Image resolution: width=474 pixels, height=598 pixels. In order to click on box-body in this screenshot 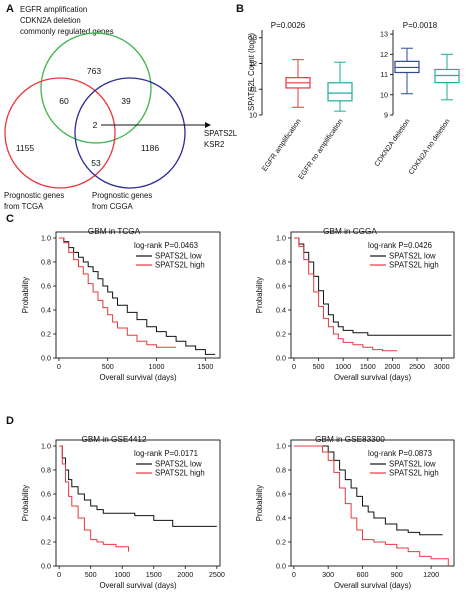, I will do `click(340, 92)`.